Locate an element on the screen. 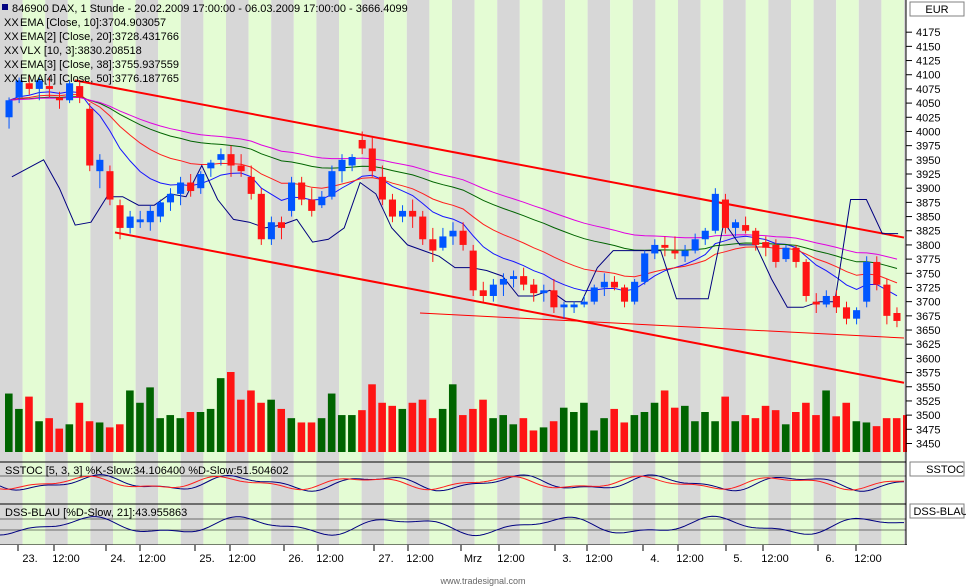 The image size is (966, 588). x-tick-label: Mrz is located at coordinates (473, 559).